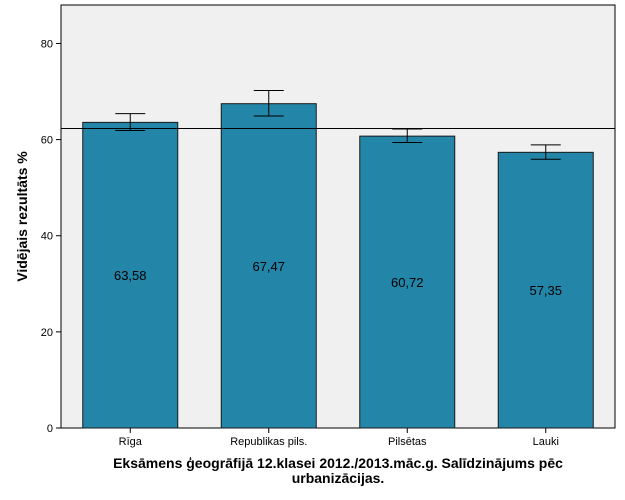 This screenshot has height=500, width=625. I want to click on x-tick-label: Lauki, so click(546, 442).